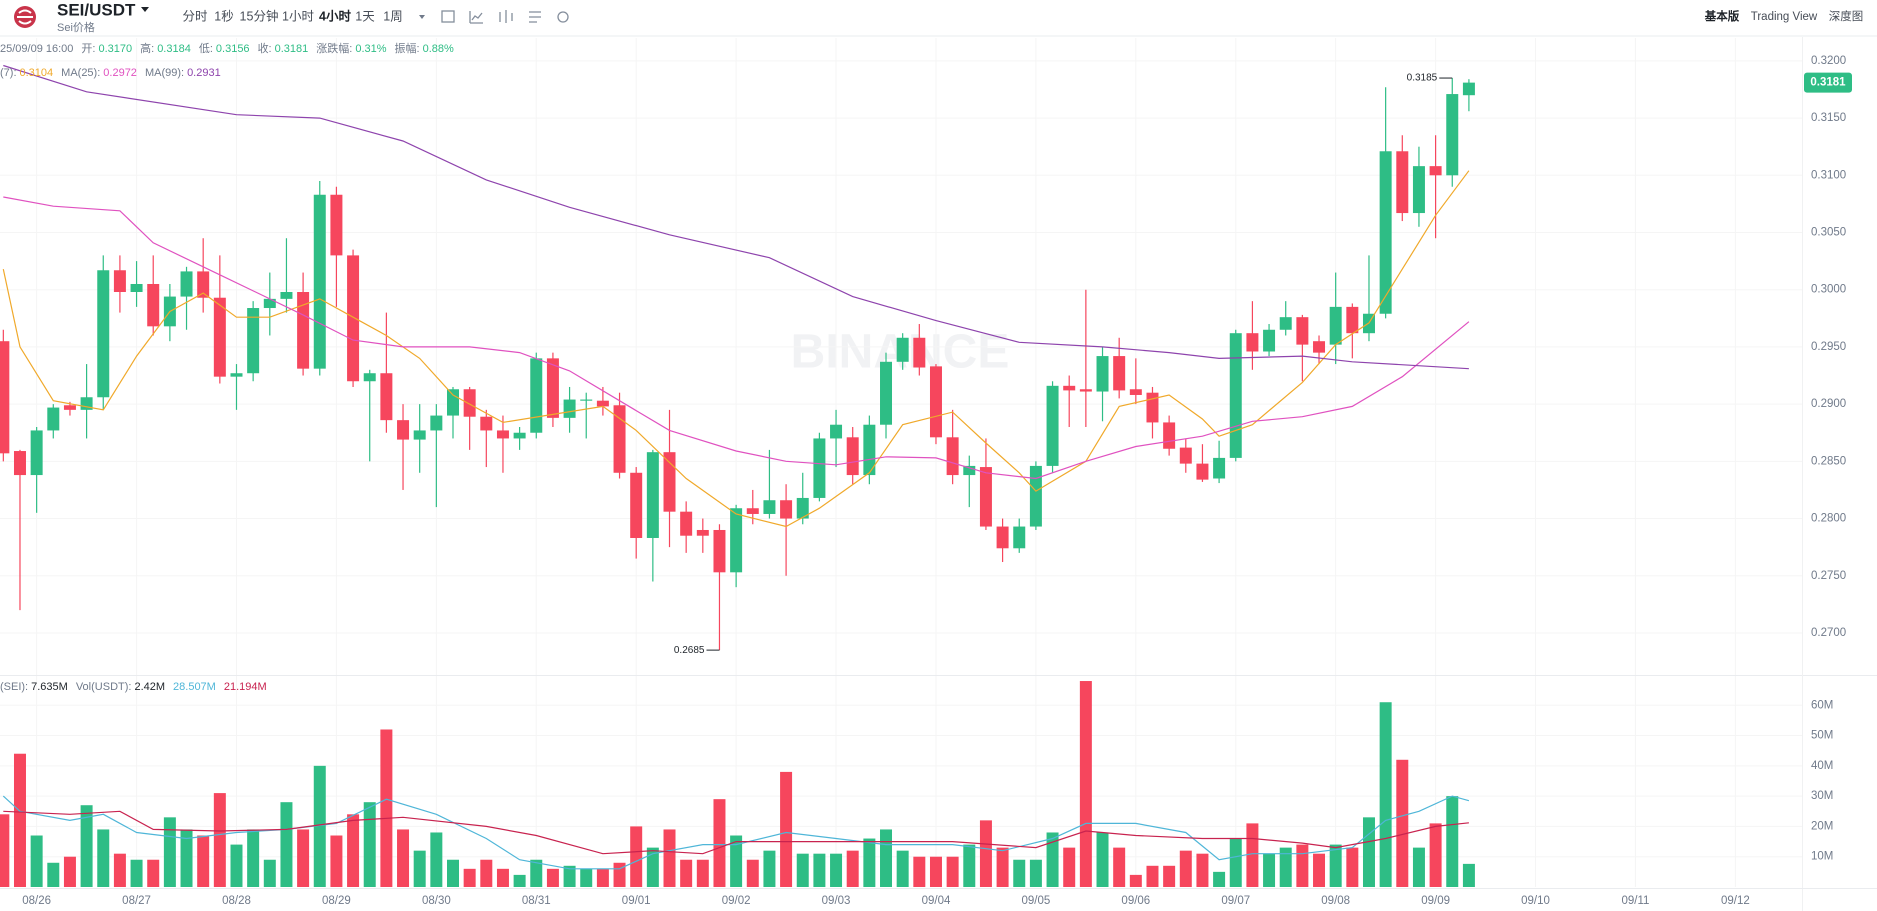 The width and height of the screenshot is (1877, 911). I want to click on x-tick-label: 09/07, so click(1235, 901).